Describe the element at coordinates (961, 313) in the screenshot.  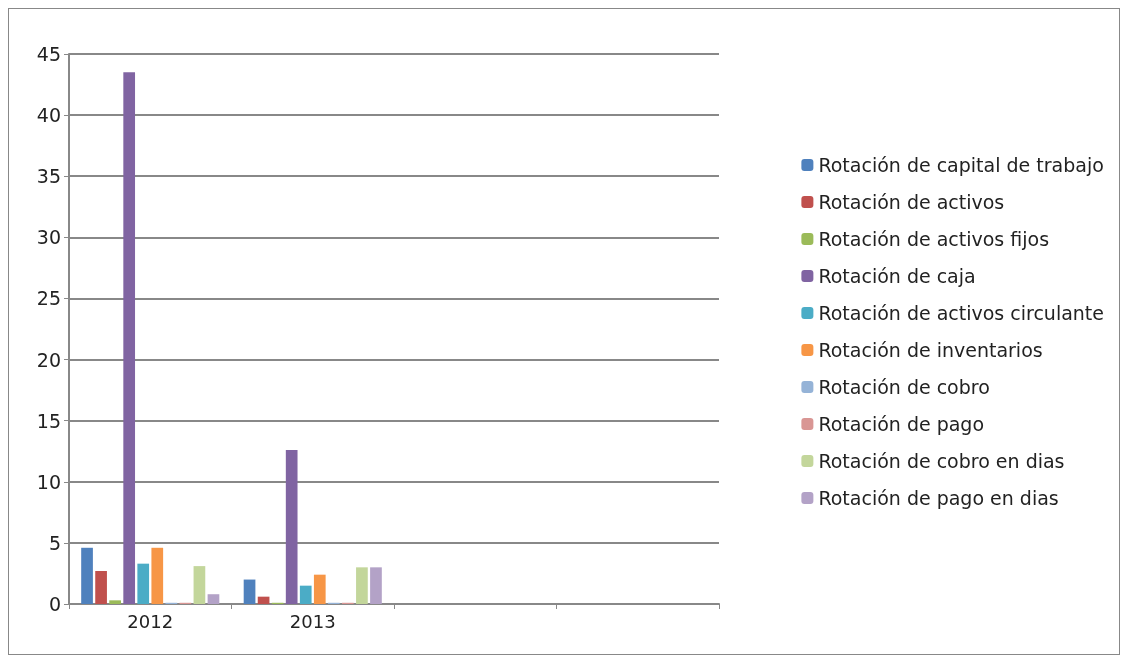
I see `legend-label: Rotación de activos circulante` at that location.